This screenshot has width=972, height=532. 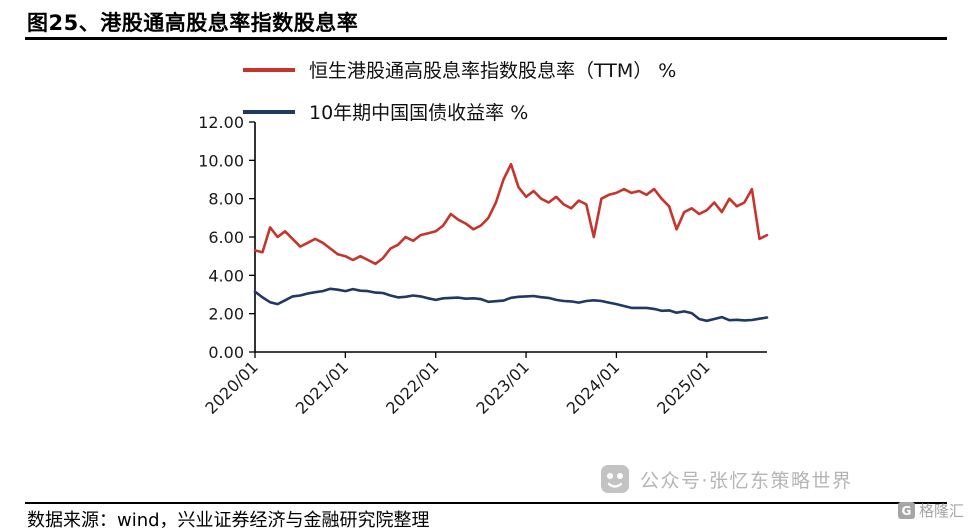 I want to click on legend-label-bond-yield: 10年期中国国债收益率 %, so click(x=419, y=113).